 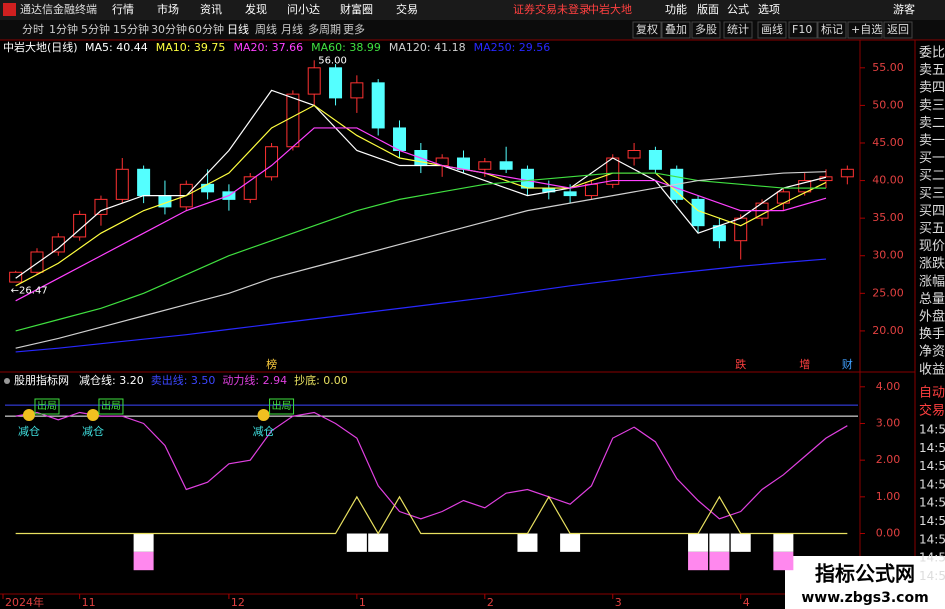 I want to click on tool-label: +自选, so click(x=866, y=29).